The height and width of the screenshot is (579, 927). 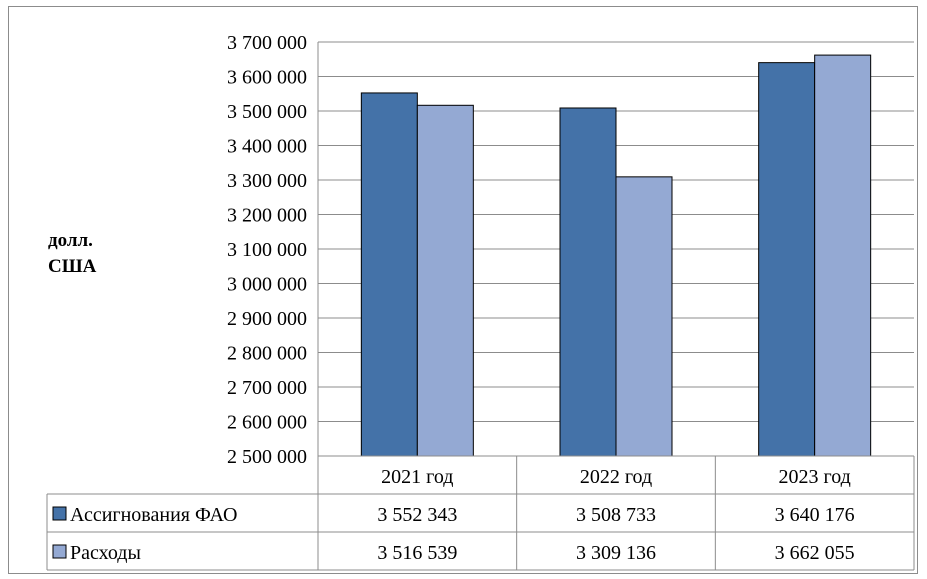 I want to click on y-tick-label: 3 400 000, so click(x=267, y=147).